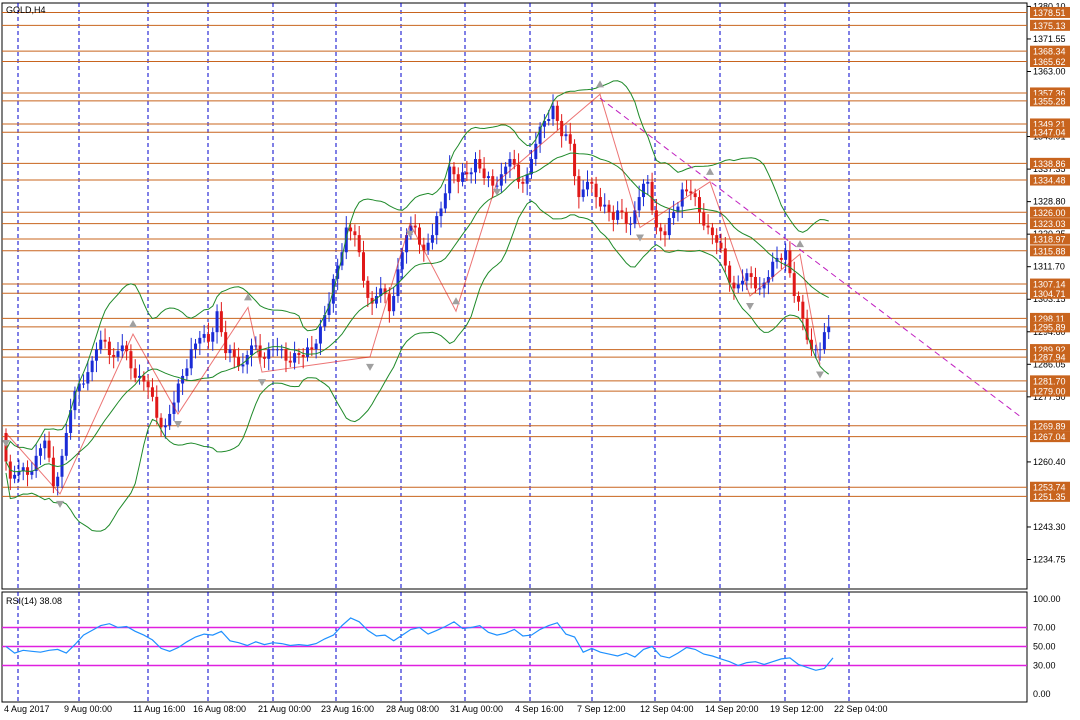 The width and height of the screenshot is (1080, 720). Describe the element at coordinates (667, 709) in the screenshot. I see `time-axis-label: 12 Sep 04:00` at that location.